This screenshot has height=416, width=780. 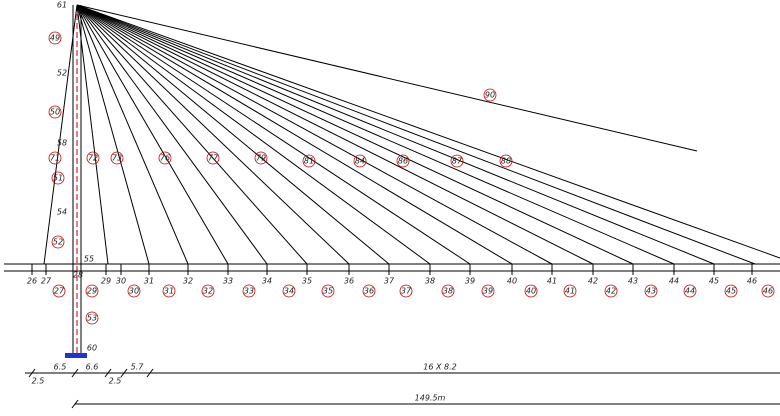 I want to click on deck-label: 29, so click(x=92, y=291).